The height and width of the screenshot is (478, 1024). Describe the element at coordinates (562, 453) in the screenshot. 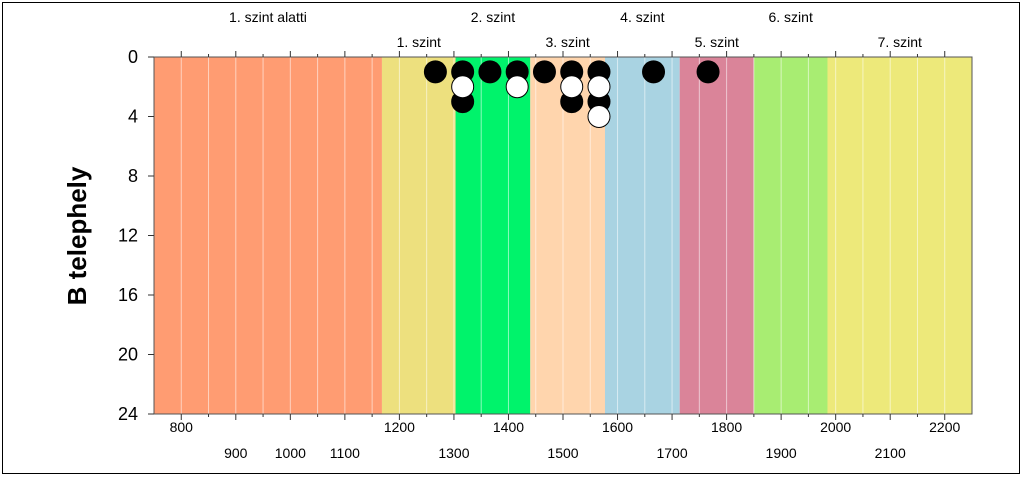

I see `x-tick-label: 1500` at that location.